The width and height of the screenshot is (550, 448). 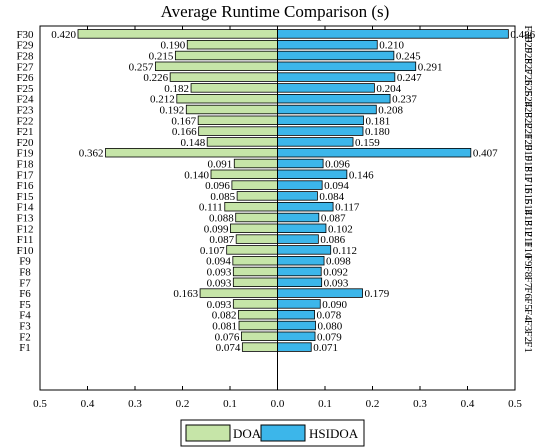 What do you see at coordinates (528, 131) in the screenshot?
I see `category-label-right-f21: F21` at bounding box center [528, 131].